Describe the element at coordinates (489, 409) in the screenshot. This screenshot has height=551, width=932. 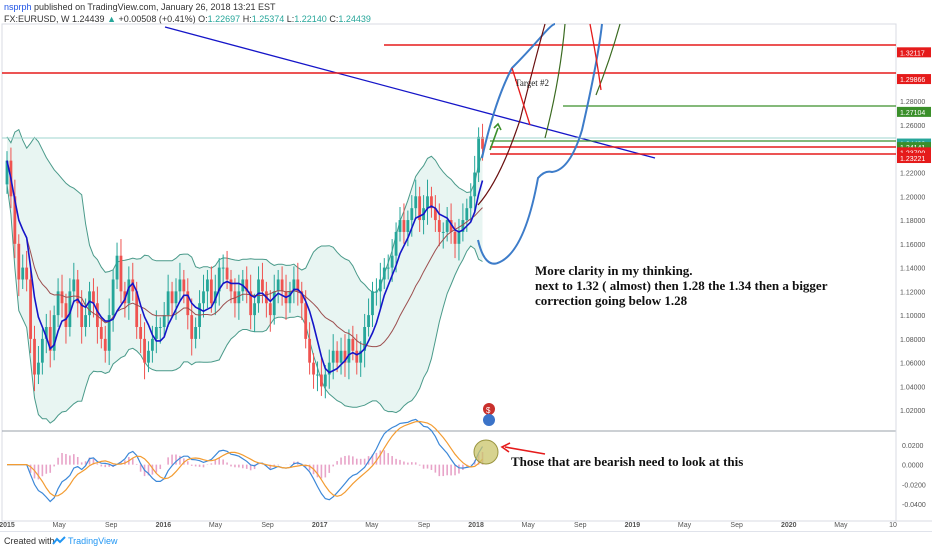
I see `event-flag-icon` at that location.